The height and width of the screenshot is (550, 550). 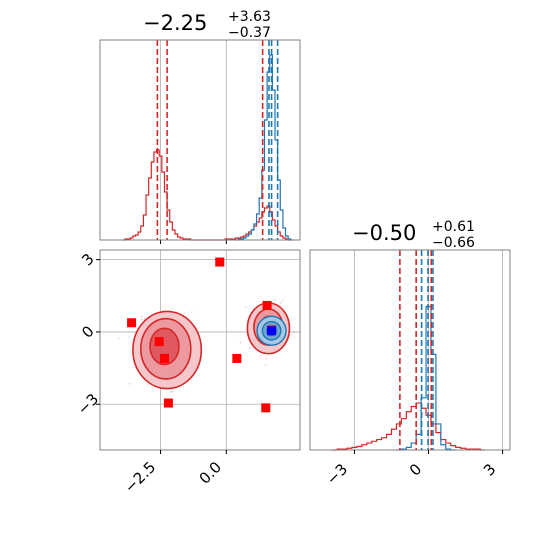 I want to click on p2-tick-label: 0, so click(x=415, y=469).